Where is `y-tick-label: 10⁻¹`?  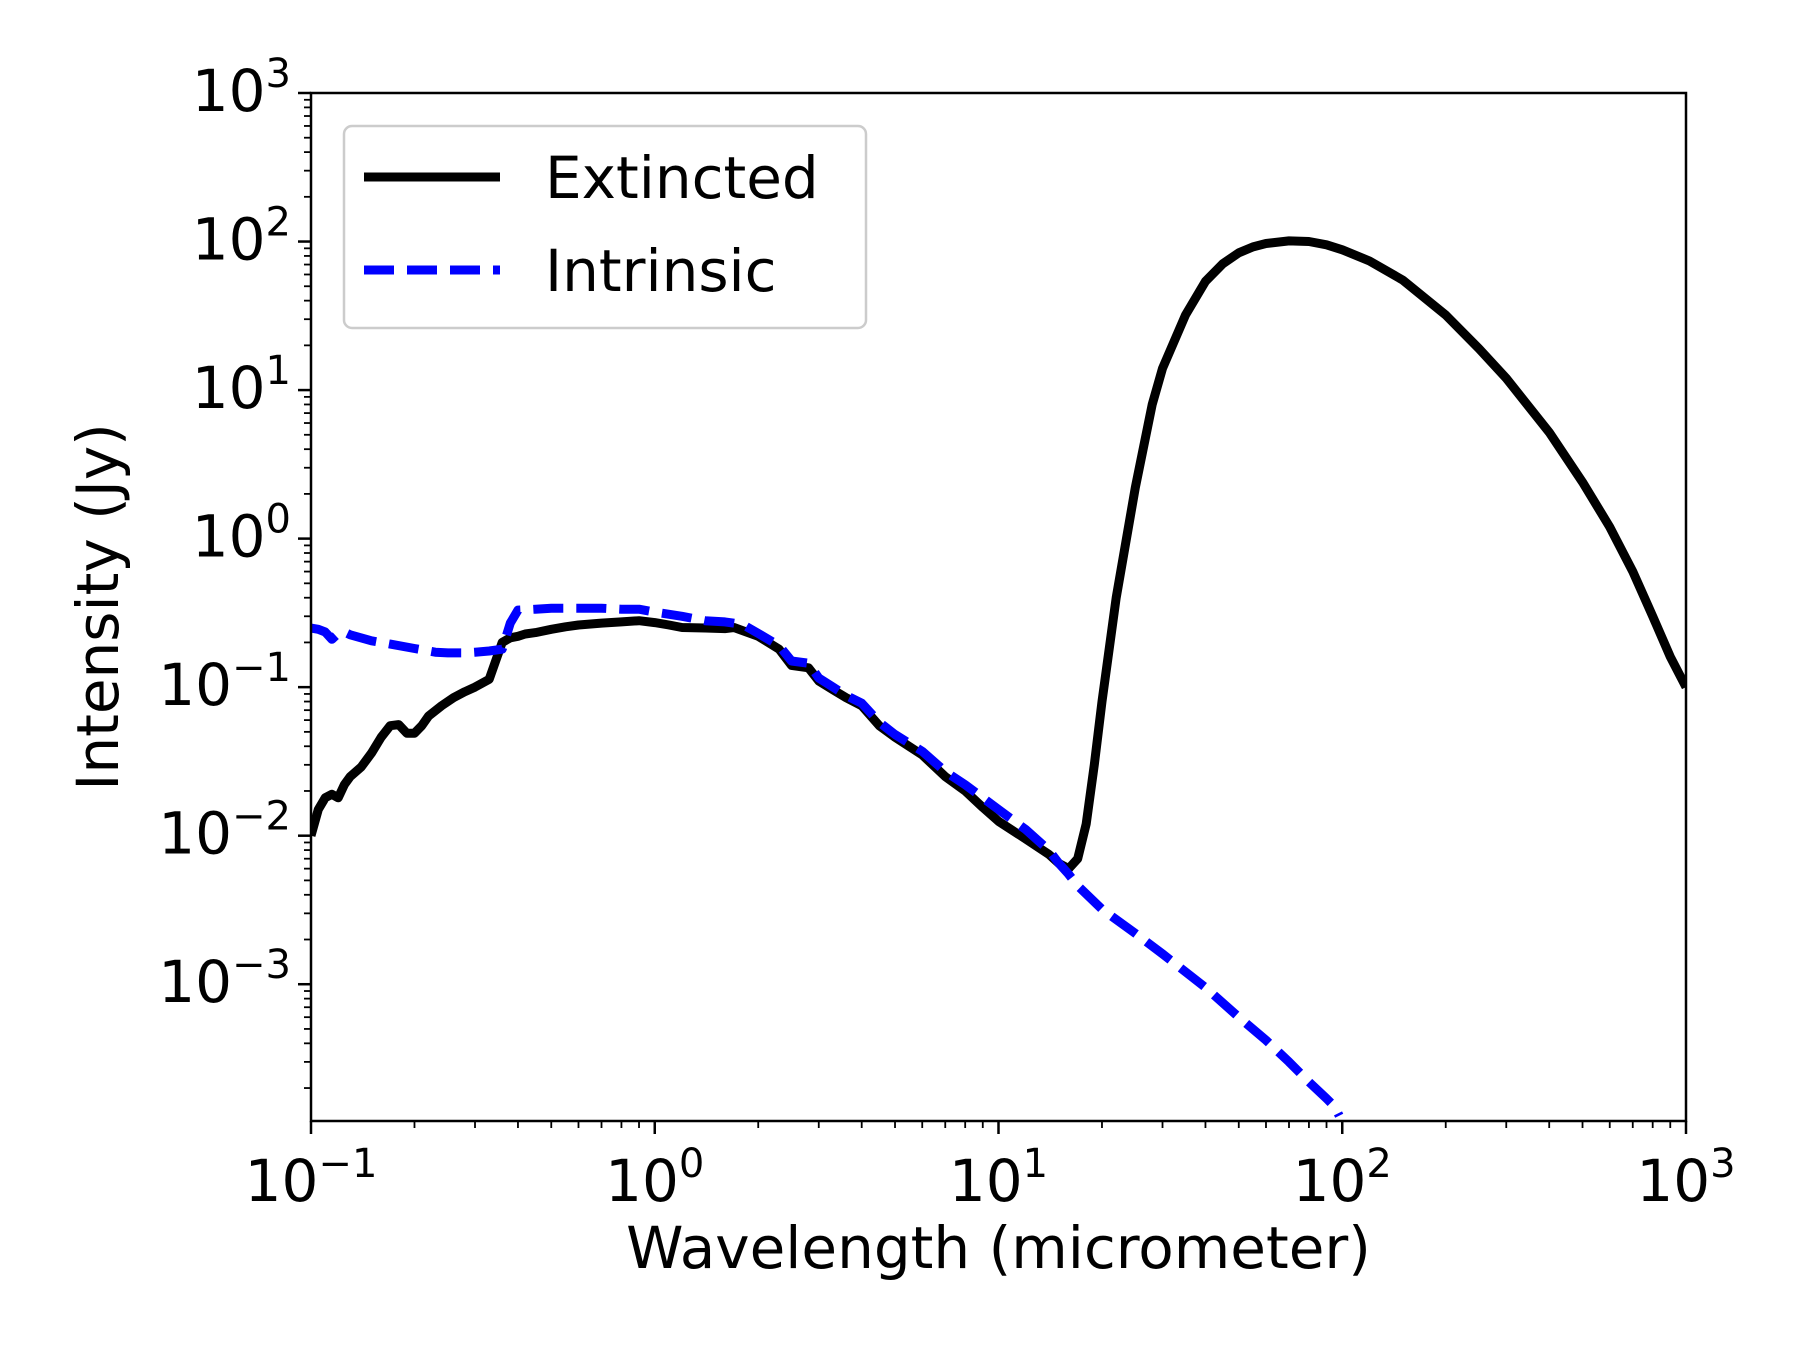 y-tick-label: 10⁻¹ is located at coordinates (224, 682).